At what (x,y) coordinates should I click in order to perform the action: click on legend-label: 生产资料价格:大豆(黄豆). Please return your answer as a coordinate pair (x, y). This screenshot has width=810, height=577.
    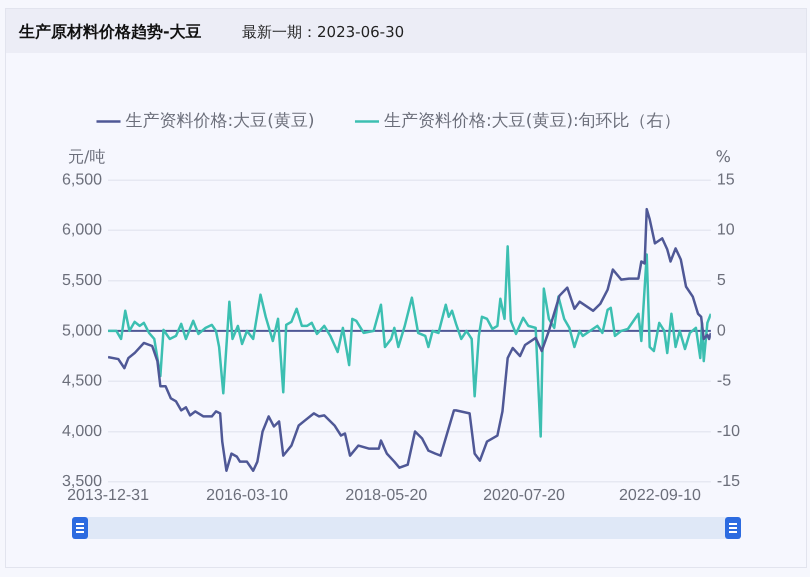
    Looking at the image, I should click on (220, 120).